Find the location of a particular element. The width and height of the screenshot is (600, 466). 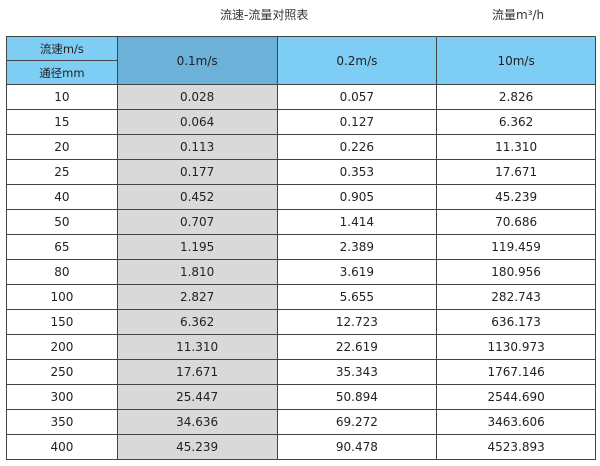

table-row: 200 11.310 22.619 1130.973 is located at coordinates (301, 347).